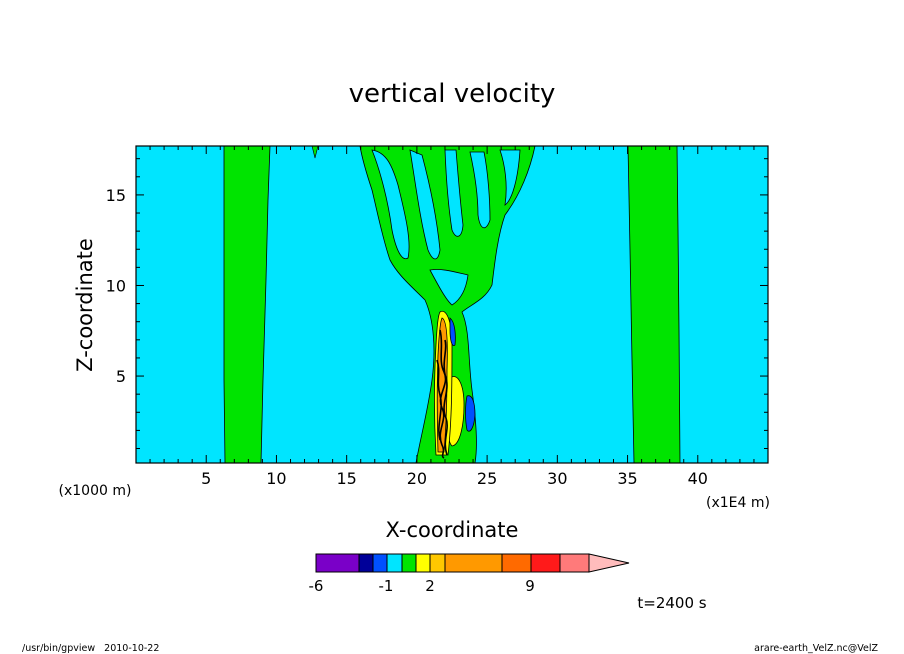  I want to click on contour-band-right, so click(654, 304).